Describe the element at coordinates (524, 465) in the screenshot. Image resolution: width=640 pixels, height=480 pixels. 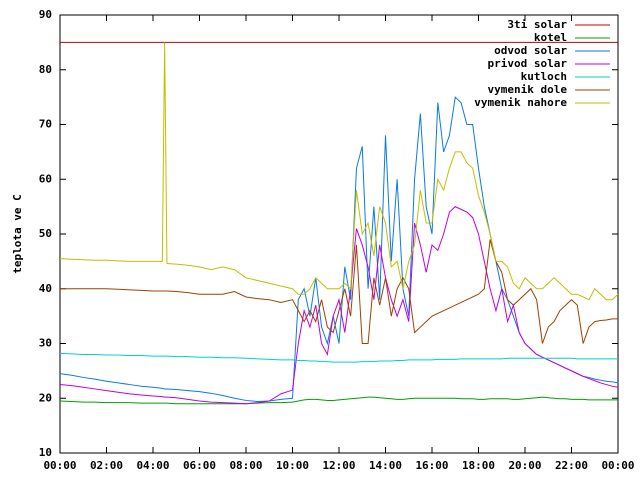
I see `x-tick-label: 20:00` at that location.